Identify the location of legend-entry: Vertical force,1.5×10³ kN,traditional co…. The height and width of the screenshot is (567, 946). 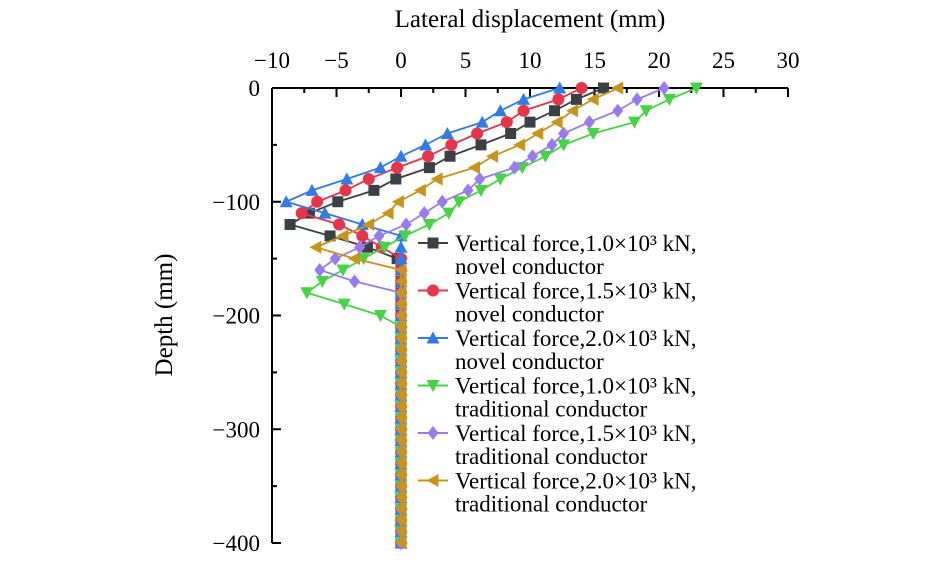
(557, 446).